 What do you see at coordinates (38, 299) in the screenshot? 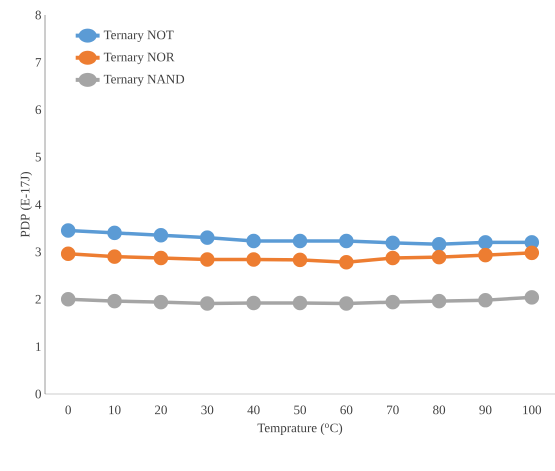
I see `y-tick-label: 2` at bounding box center [38, 299].